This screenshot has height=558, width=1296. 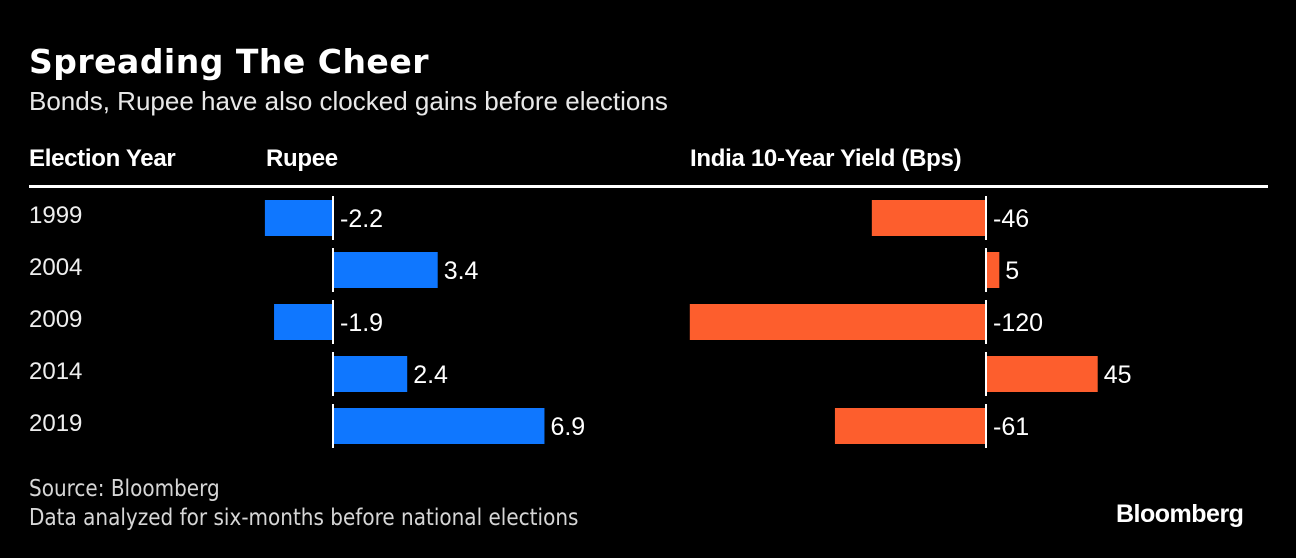 What do you see at coordinates (56, 267) in the screenshot?
I see `year-label: 2004` at bounding box center [56, 267].